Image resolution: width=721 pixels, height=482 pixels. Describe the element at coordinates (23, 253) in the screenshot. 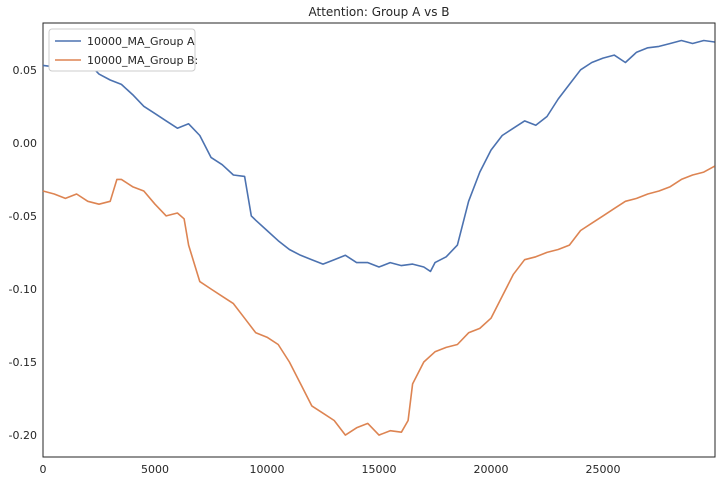

I see `y-axis-ticks: 0.05 0.00 -0.05 -0.10 -0.15 -0.20` at that location.